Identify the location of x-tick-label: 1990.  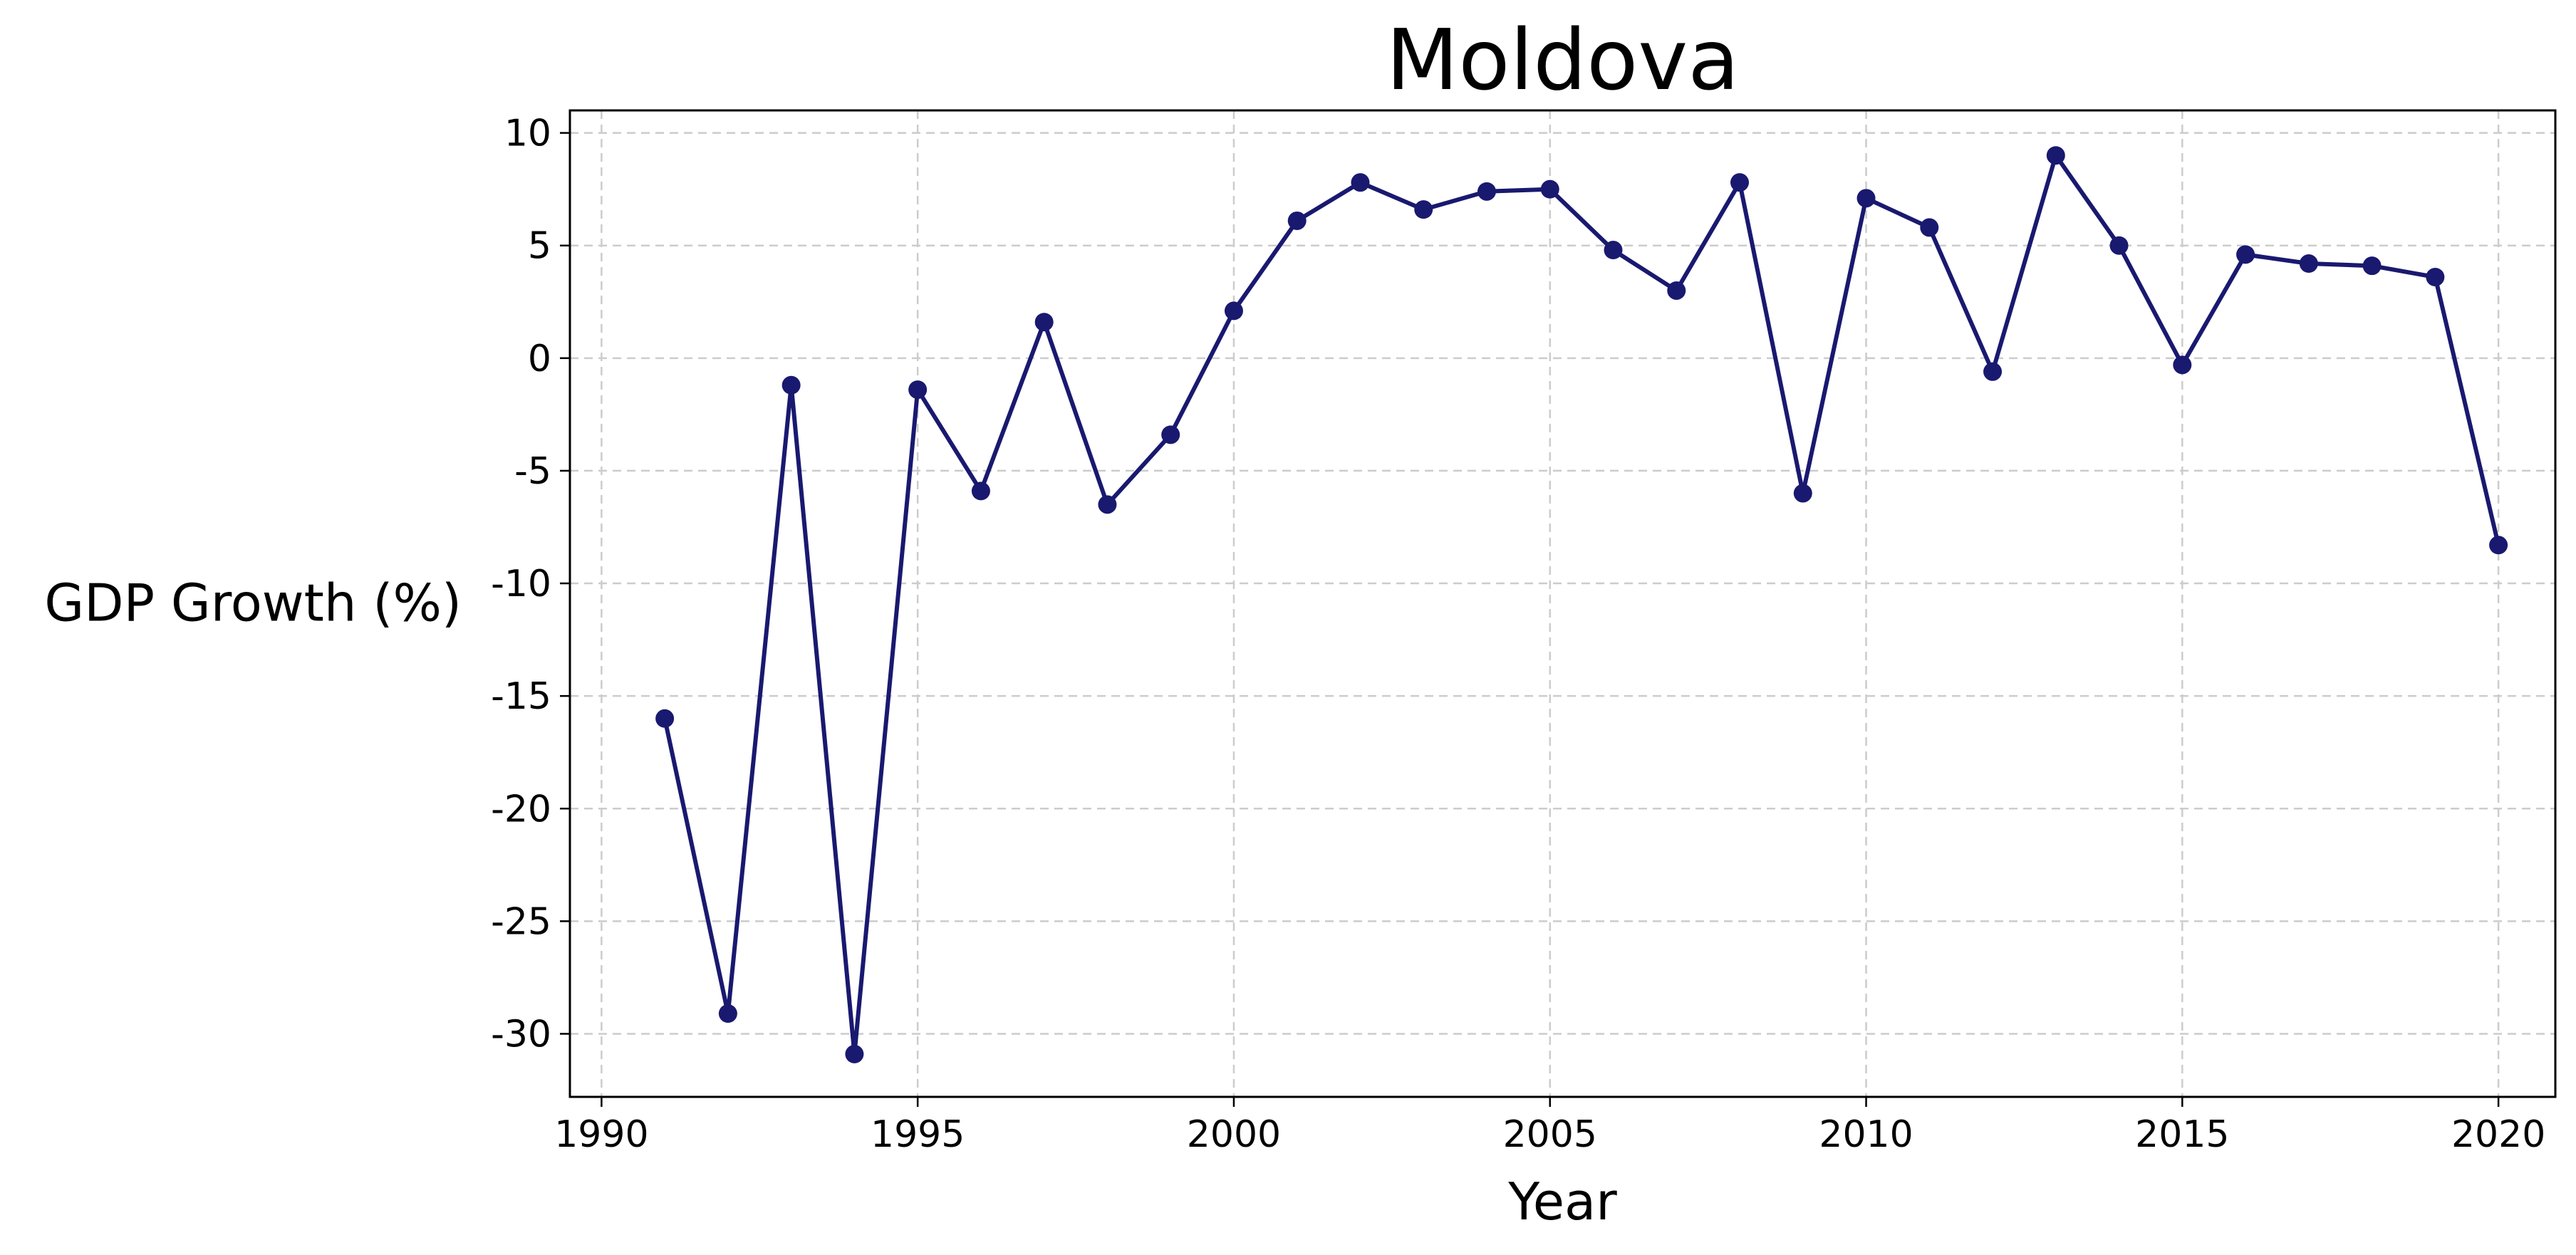
(601, 1134).